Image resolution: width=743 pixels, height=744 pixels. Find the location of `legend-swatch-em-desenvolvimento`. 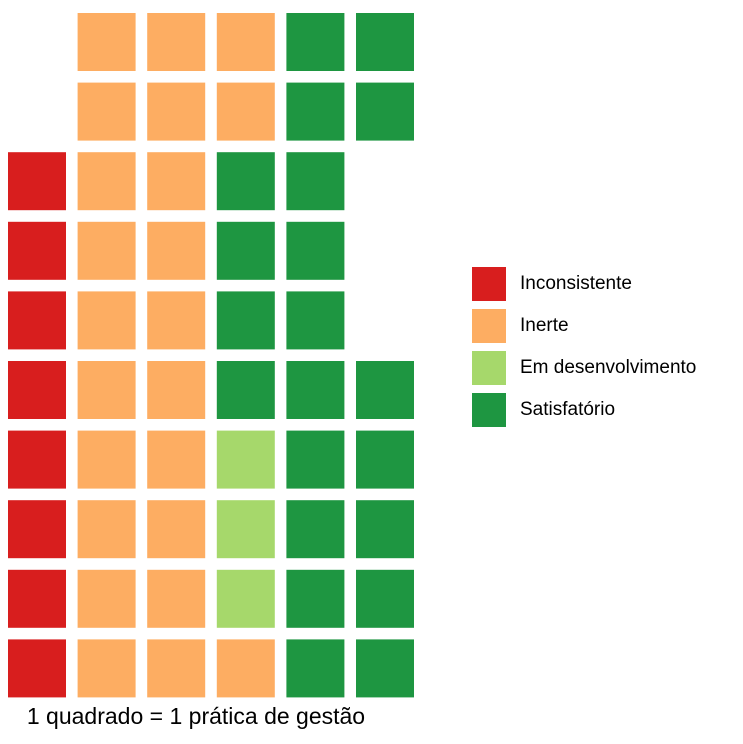

legend-swatch-em-desenvolvimento is located at coordinates (489, 368).